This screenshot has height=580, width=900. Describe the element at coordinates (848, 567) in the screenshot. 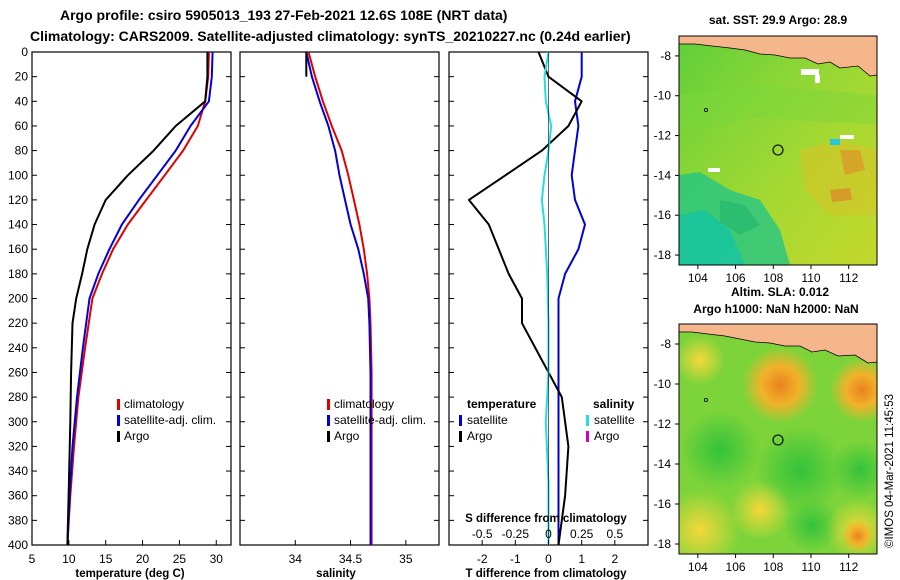

I see `lon-tick-label: 112` at that location.